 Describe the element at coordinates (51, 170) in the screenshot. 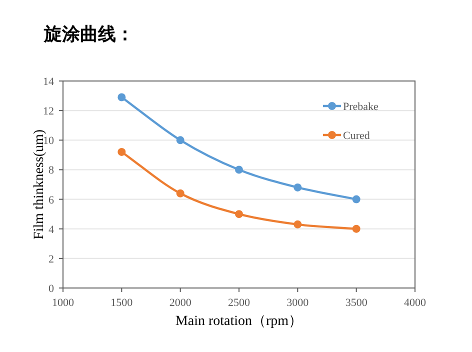

I see `y-tick-label: 8` at that location.